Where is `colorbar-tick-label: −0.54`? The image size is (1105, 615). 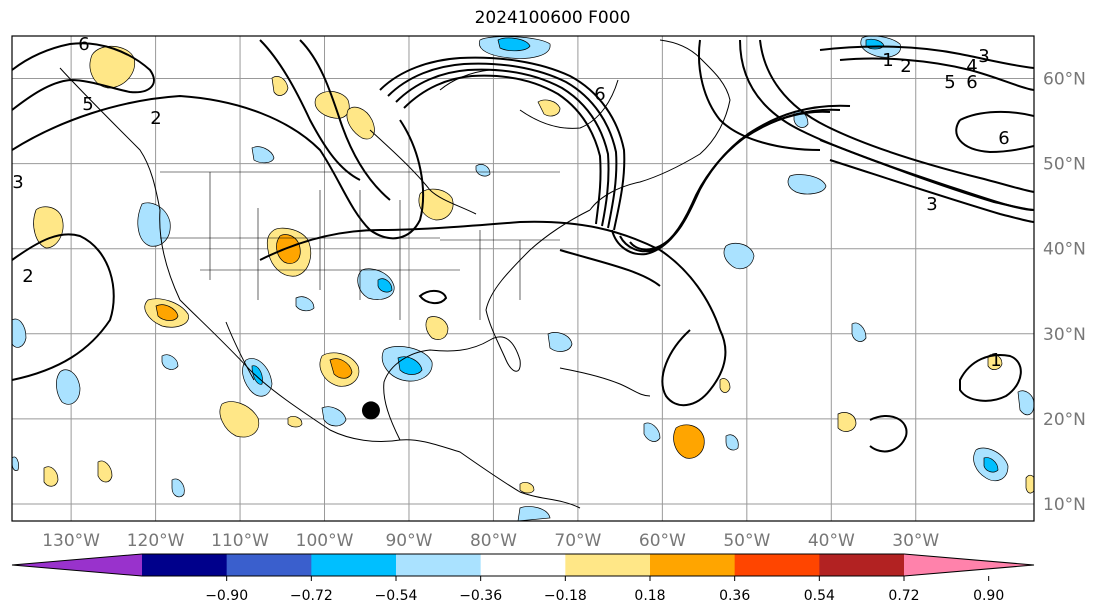 colorbar-tick-label: −0.54 is located at coordinates (396, 596).